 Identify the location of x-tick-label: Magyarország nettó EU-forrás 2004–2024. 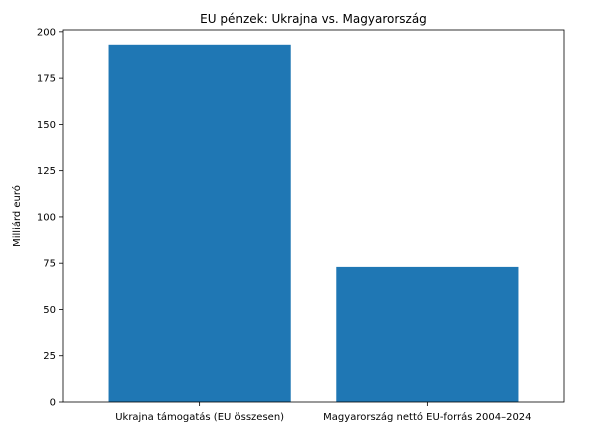
(427, 417).